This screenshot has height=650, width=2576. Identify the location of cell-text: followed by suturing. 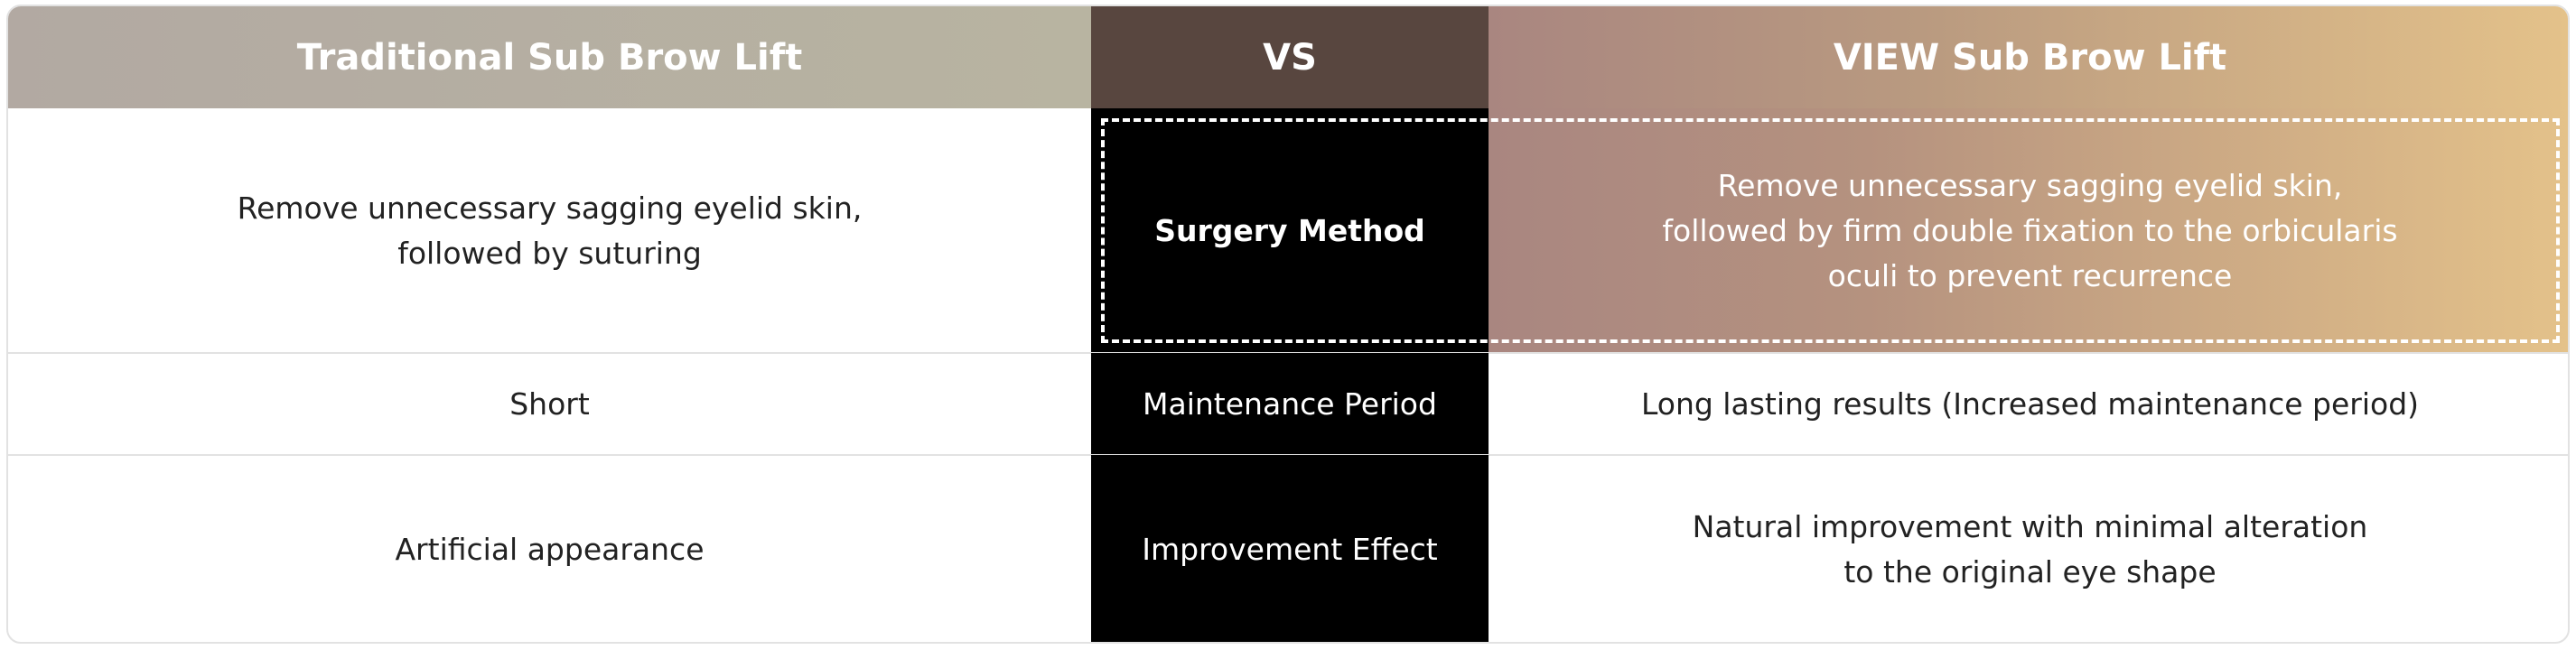
(549, 253).